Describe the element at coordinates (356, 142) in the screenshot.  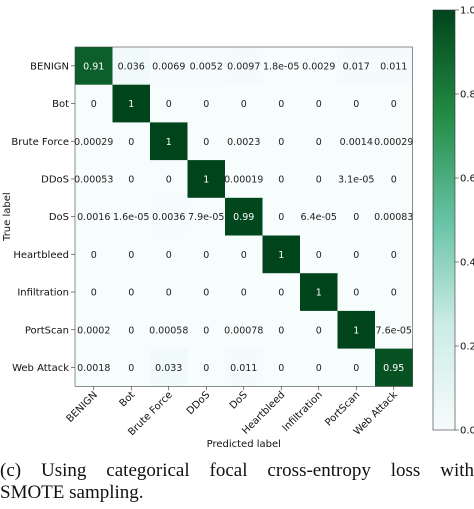
I see `cell-value-label: 0.0014` at that location.